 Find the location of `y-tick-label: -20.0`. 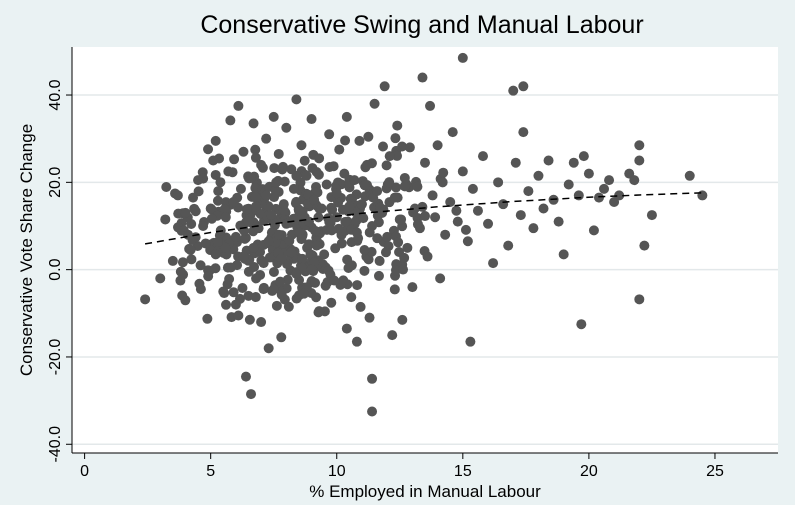

y-tick-label: -20.0 is located at coordinates (55, 357).